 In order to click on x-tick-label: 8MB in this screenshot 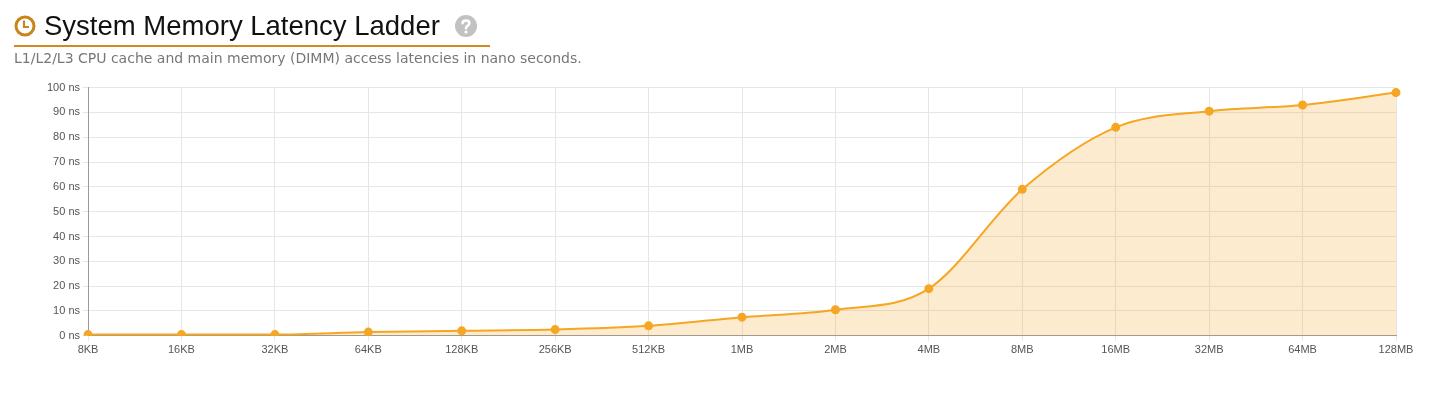, I will do `click(1022, 349)`.